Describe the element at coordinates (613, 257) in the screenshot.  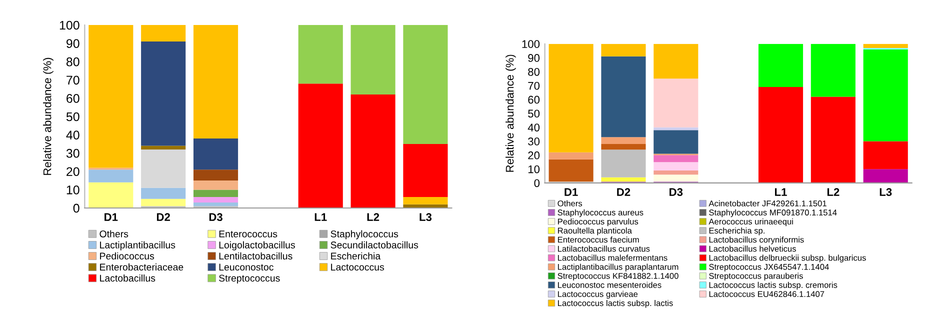
I see `legend-label: Lactobacillus malefermentans` at that location.